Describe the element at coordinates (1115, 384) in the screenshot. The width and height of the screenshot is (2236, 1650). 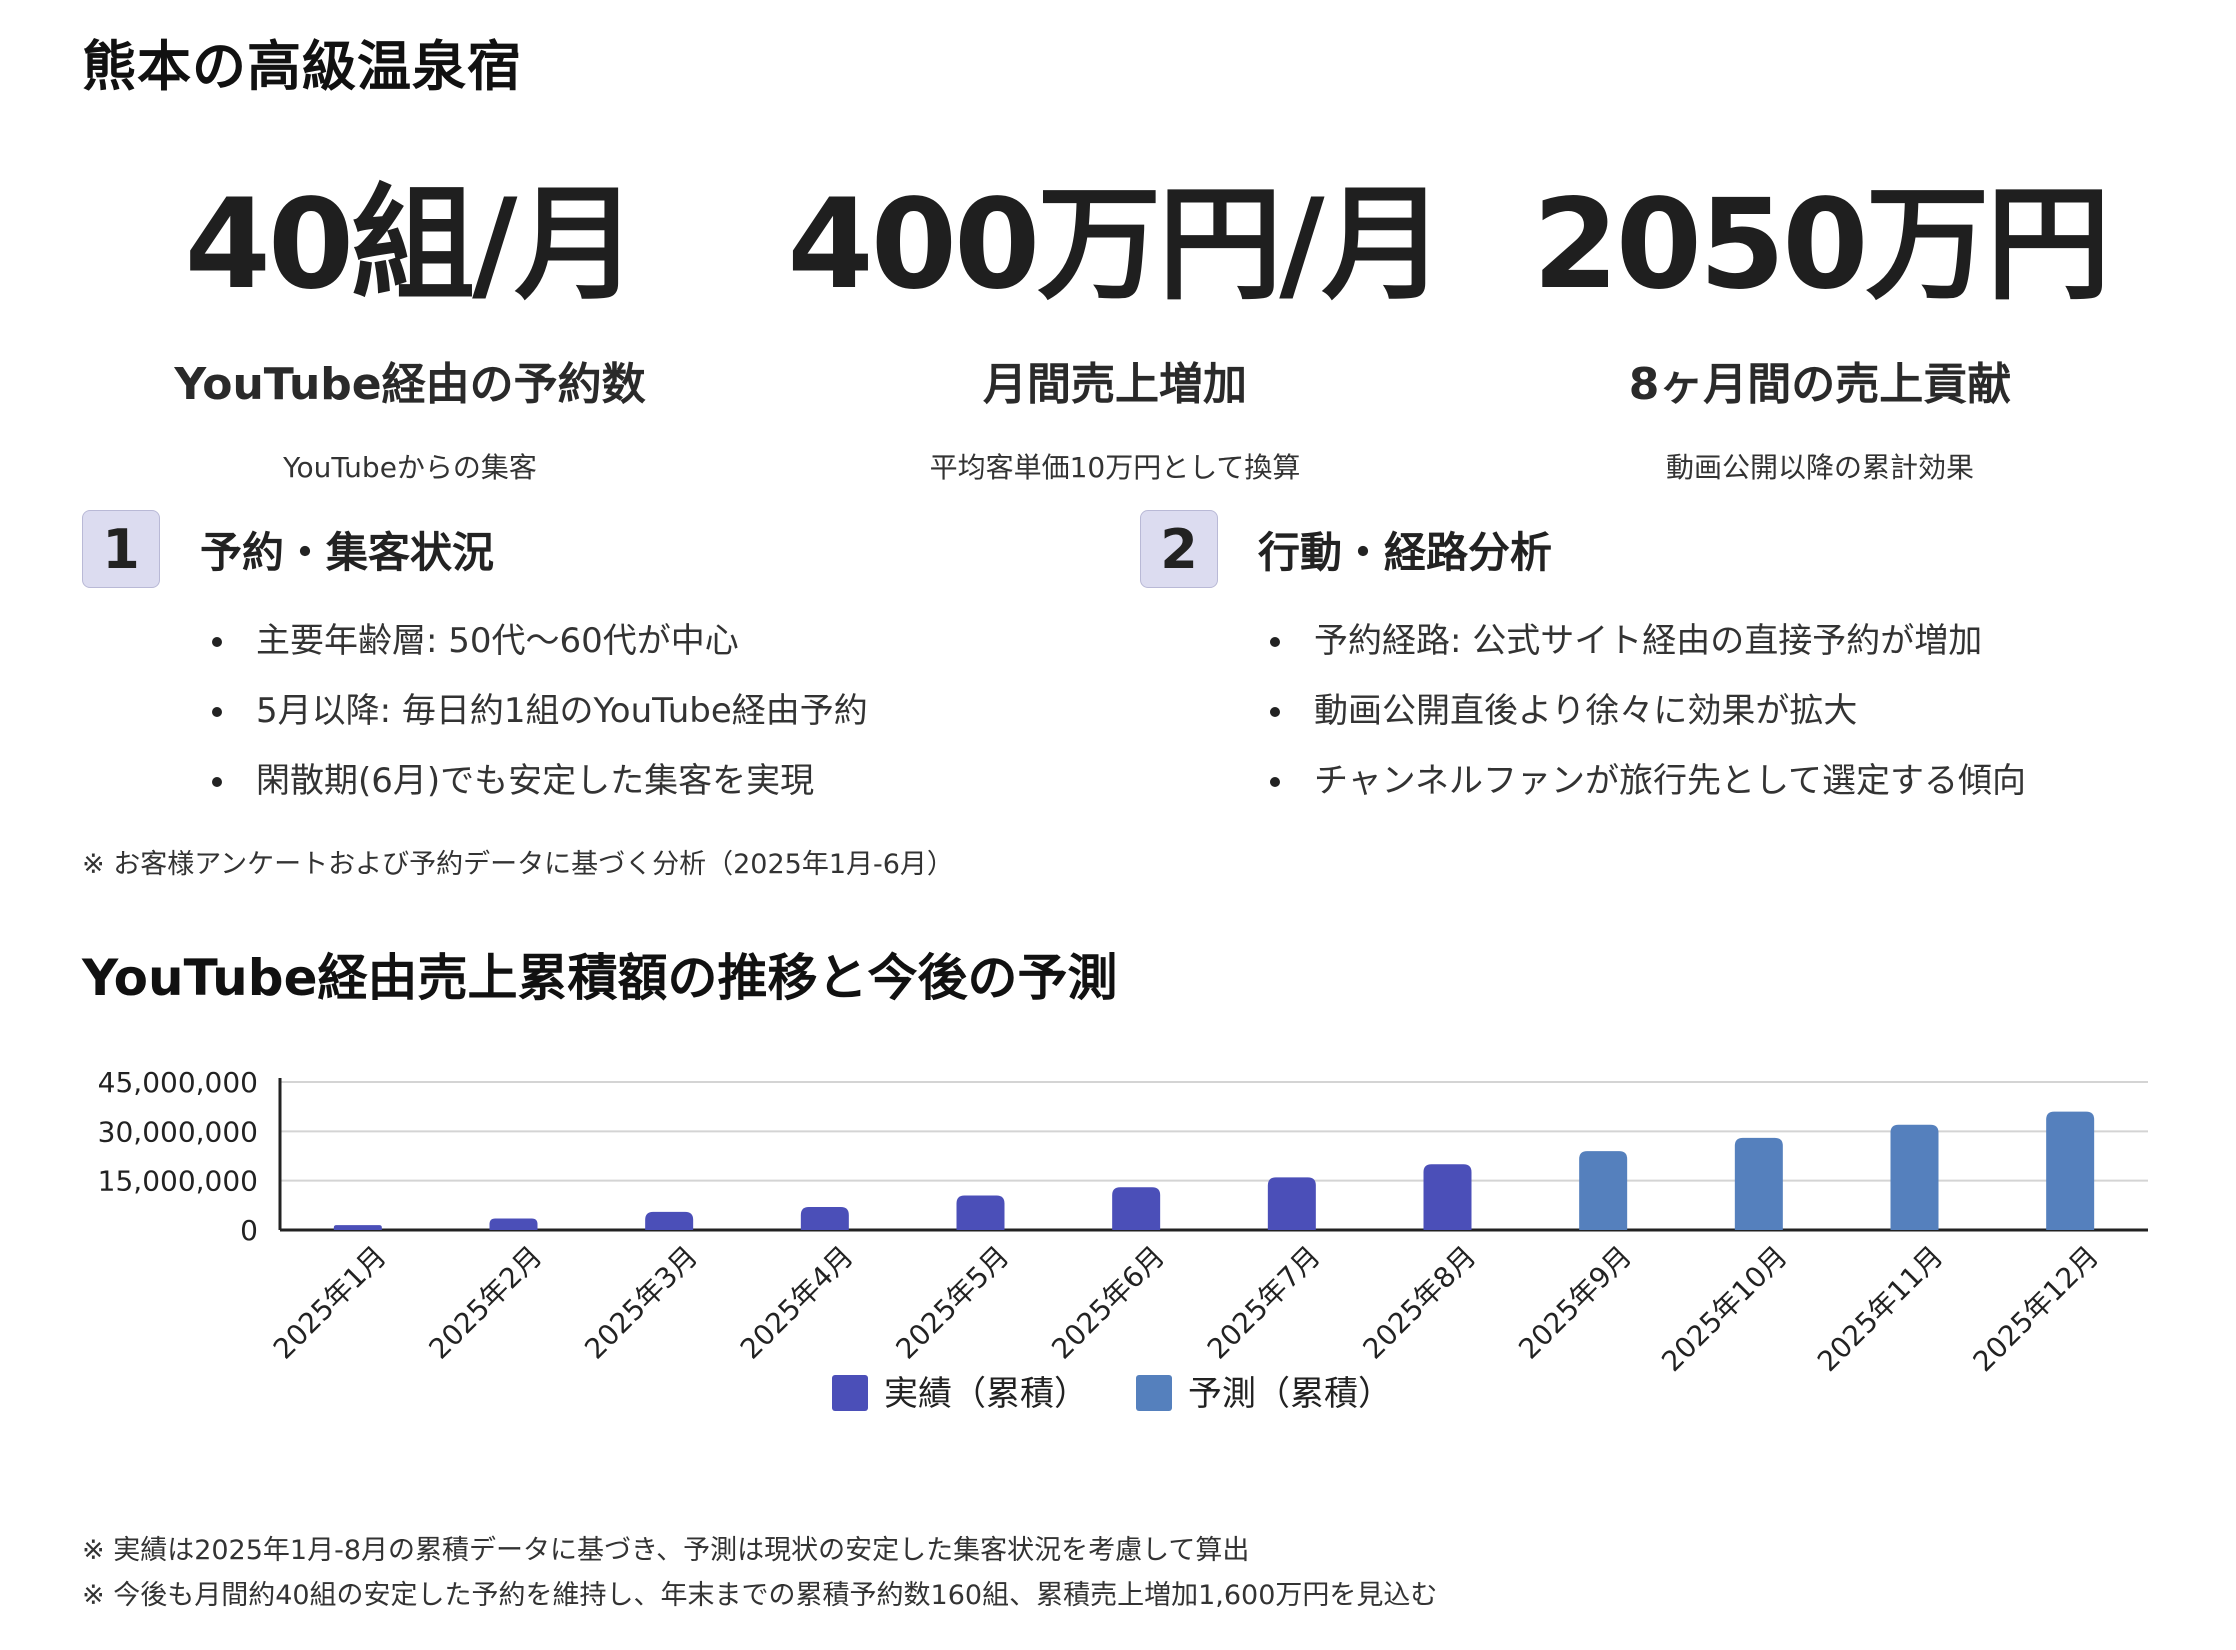
I see `kpi-label: 月間売上増加` at that location.